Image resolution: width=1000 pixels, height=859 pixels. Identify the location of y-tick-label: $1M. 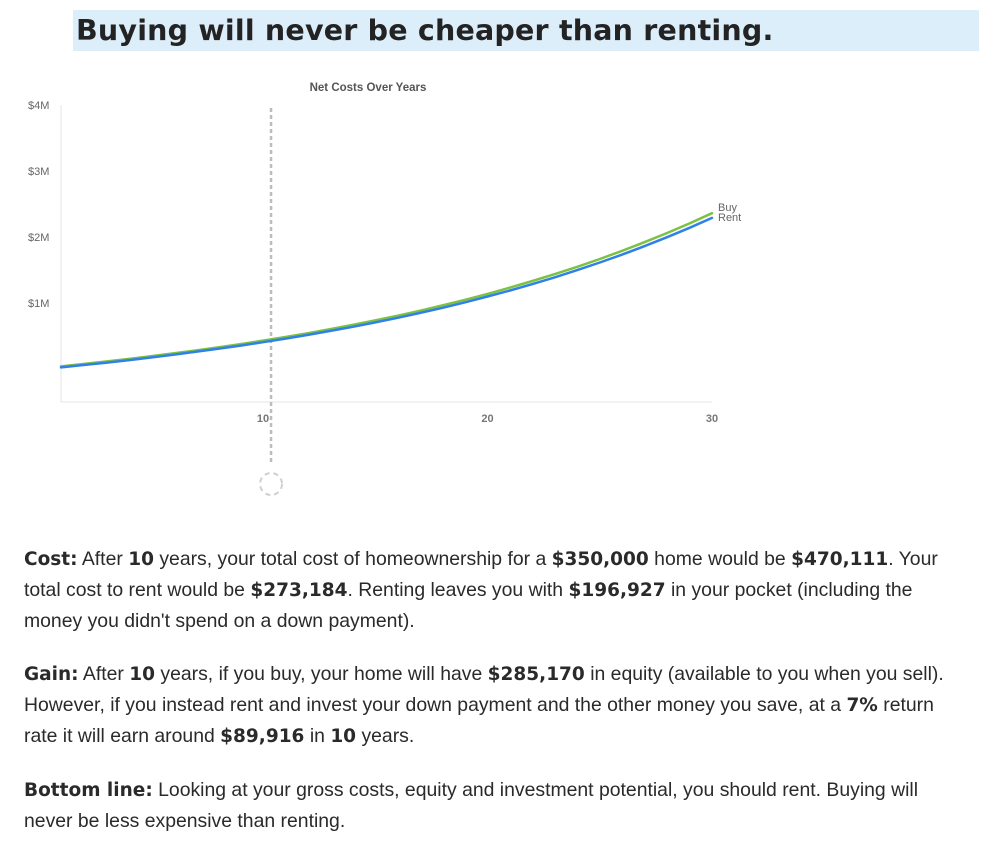
(38, 304).